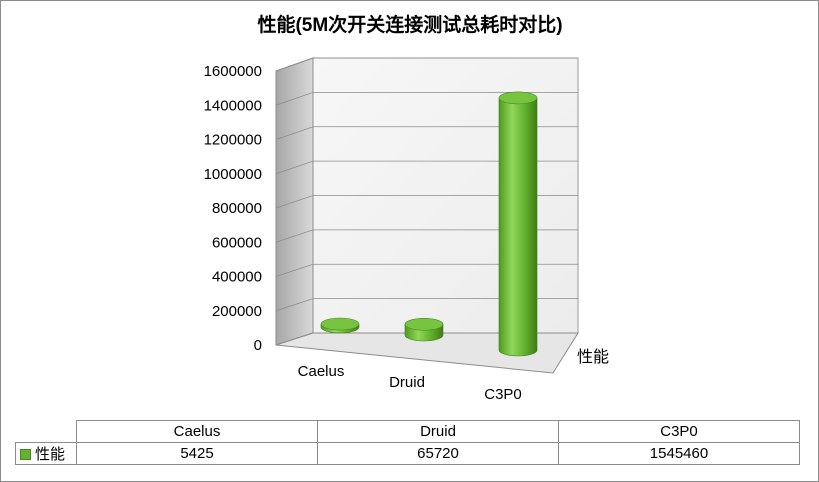 This screenshot has width=819, height=482. I want to click on x-tick-label: Druid, so click(407, 382).